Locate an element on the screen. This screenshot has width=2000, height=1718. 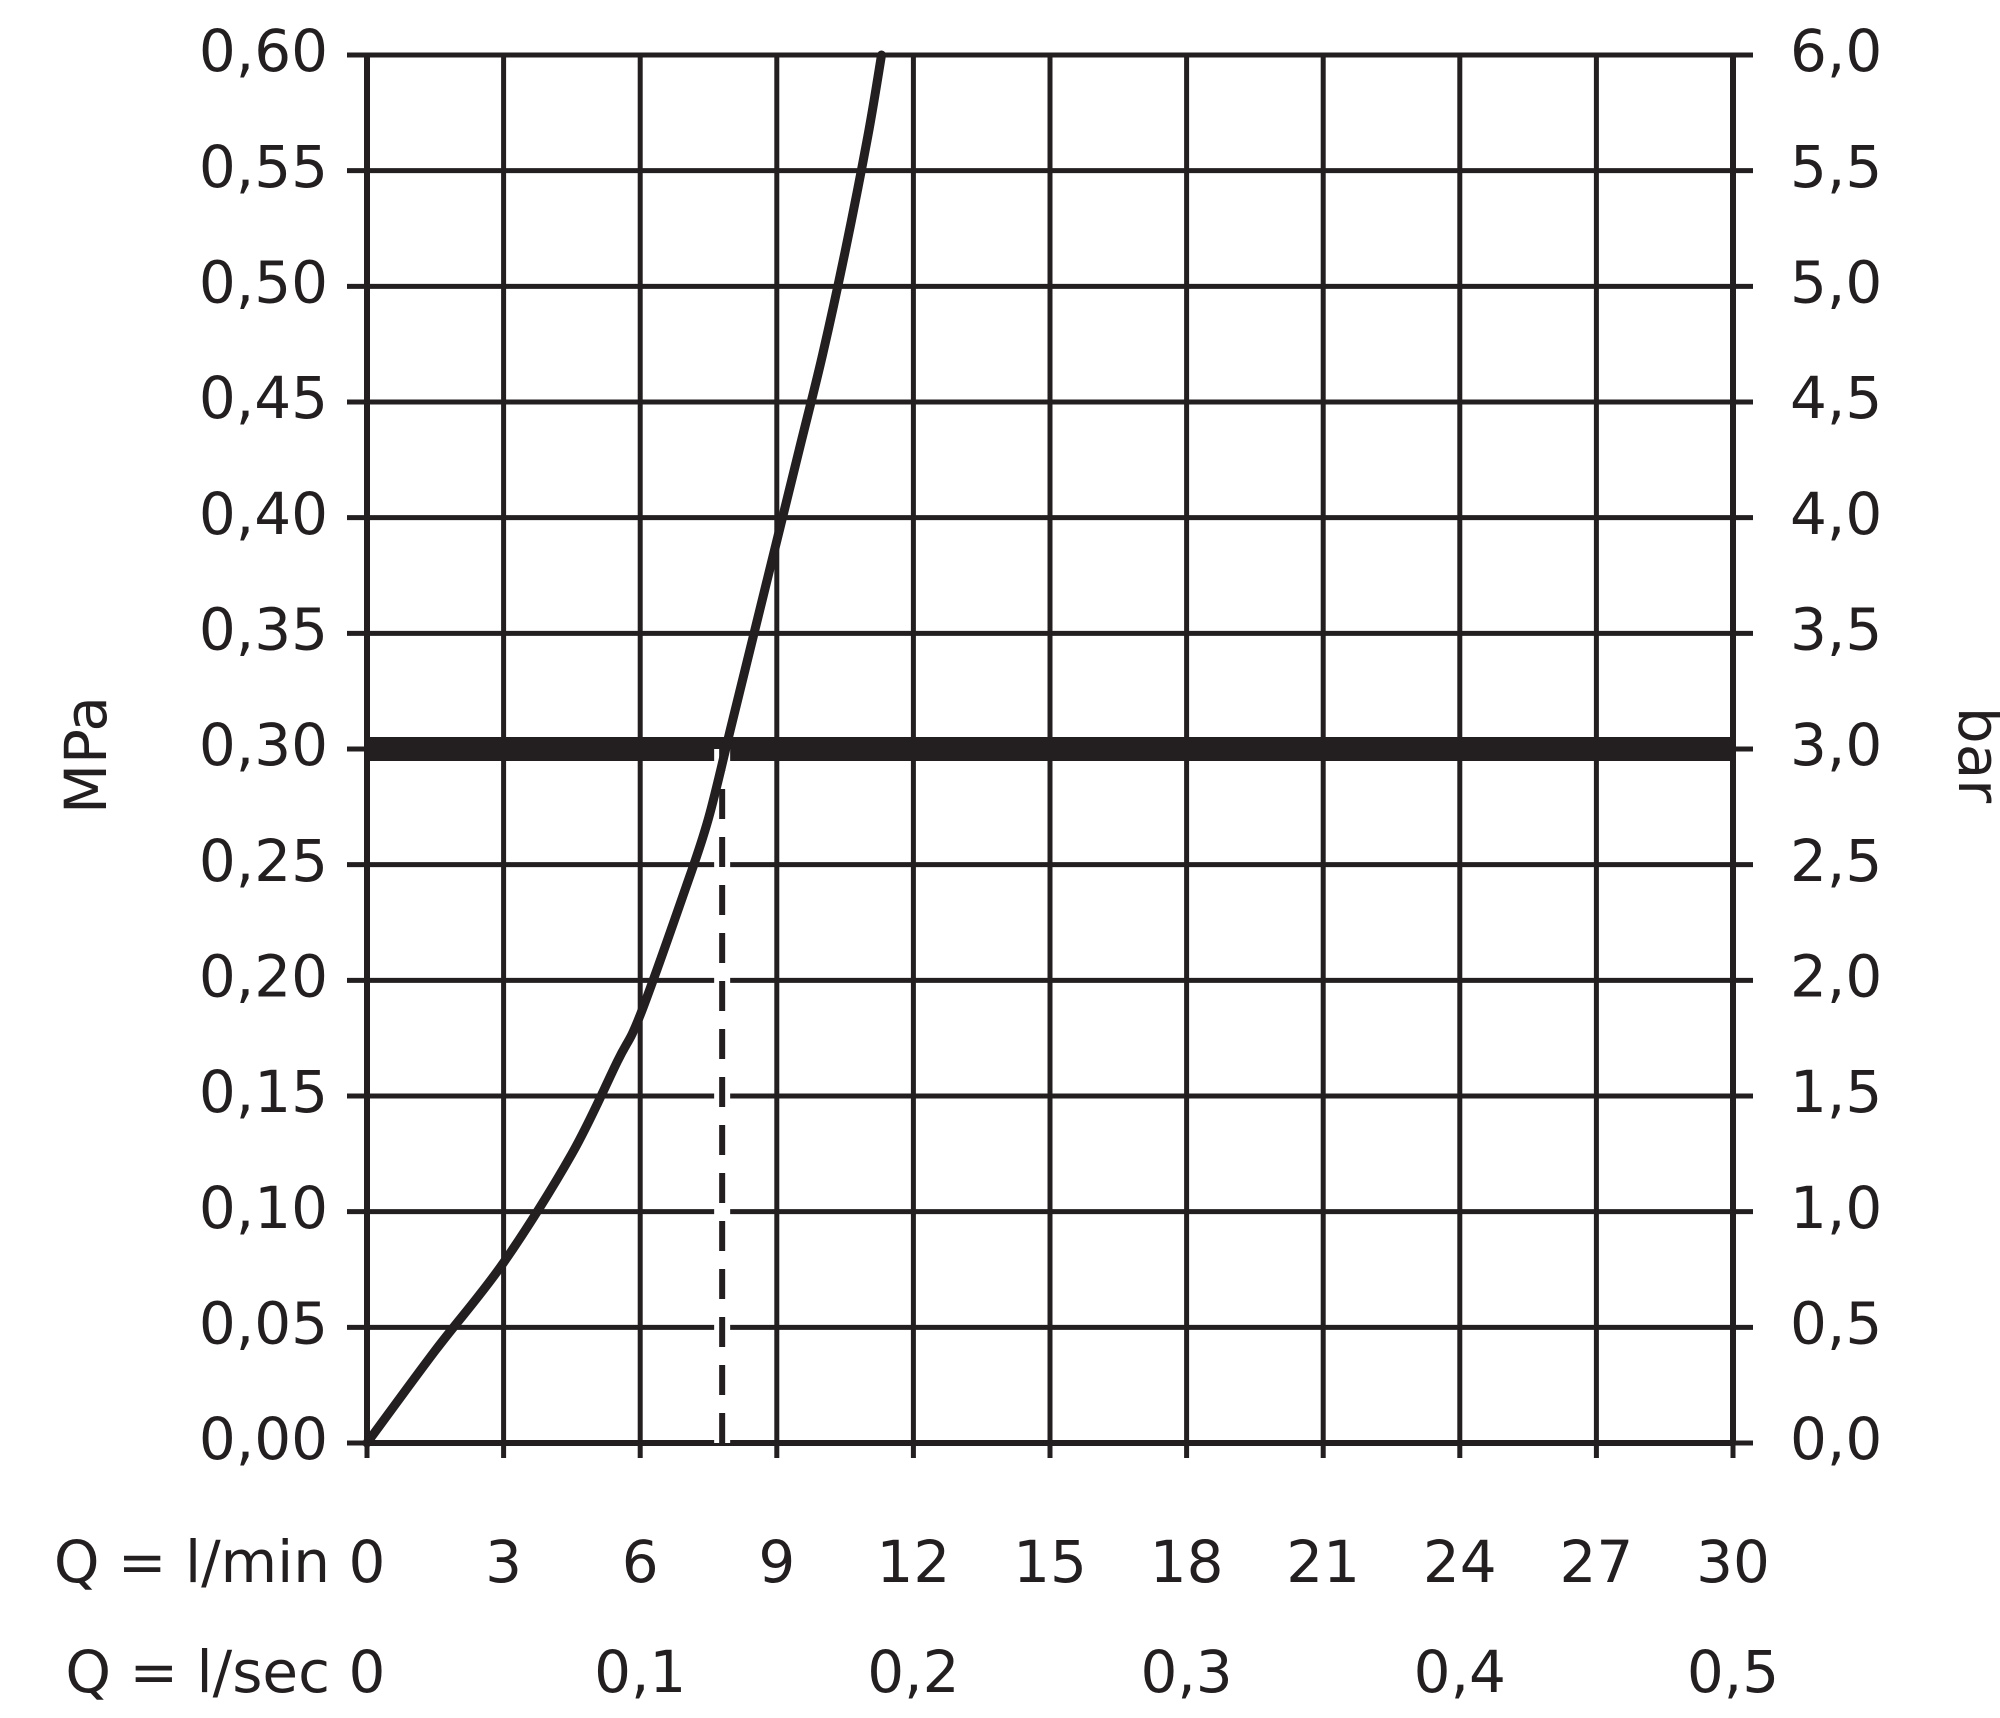
y-right-tick-label: 0,0 is located at coordinates (1836, 1439).